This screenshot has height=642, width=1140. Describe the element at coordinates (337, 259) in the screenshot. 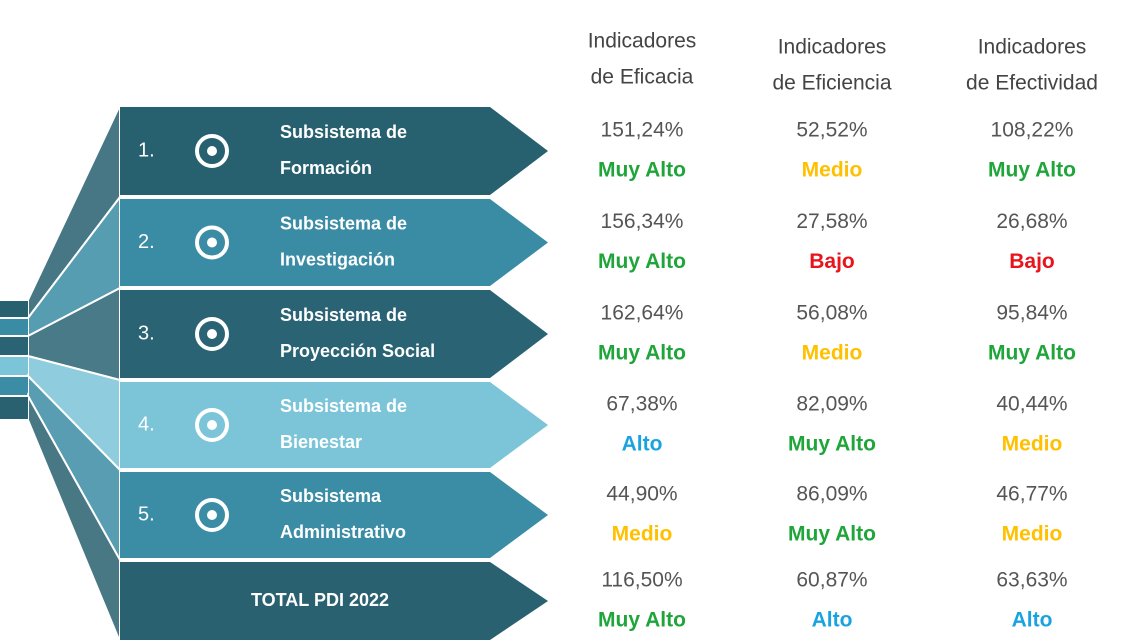

I see `subsystem-name: Investigación` at that location.